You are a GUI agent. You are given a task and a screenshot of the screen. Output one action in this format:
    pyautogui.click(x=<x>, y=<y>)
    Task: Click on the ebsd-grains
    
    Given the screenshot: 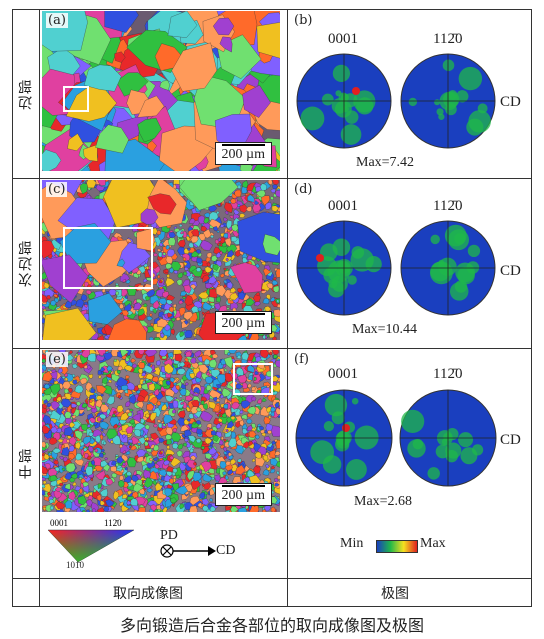 What is the action you would take?
    pyautogui.click(x=161, y=91)
    